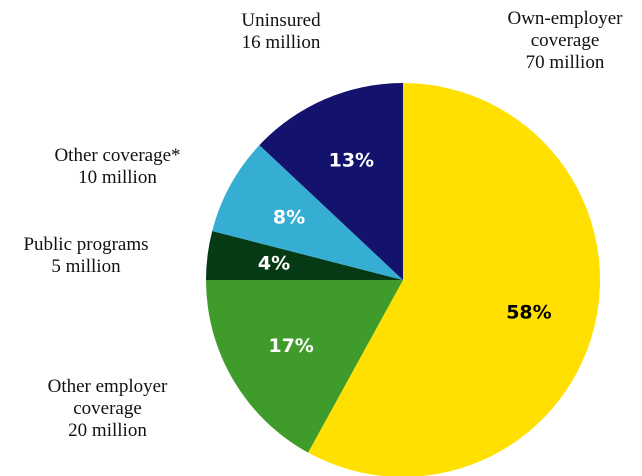  What do you see at coordinates (528, 312) in the screenshot?
I see `pie-percent-label: 58%` at bounding box center [528, 312].